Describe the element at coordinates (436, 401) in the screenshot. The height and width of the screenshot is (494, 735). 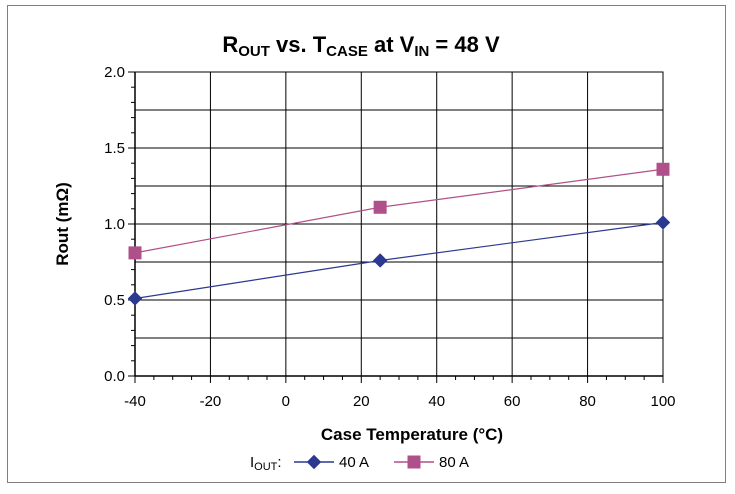
I see `x-tick-label: 40` at that location.